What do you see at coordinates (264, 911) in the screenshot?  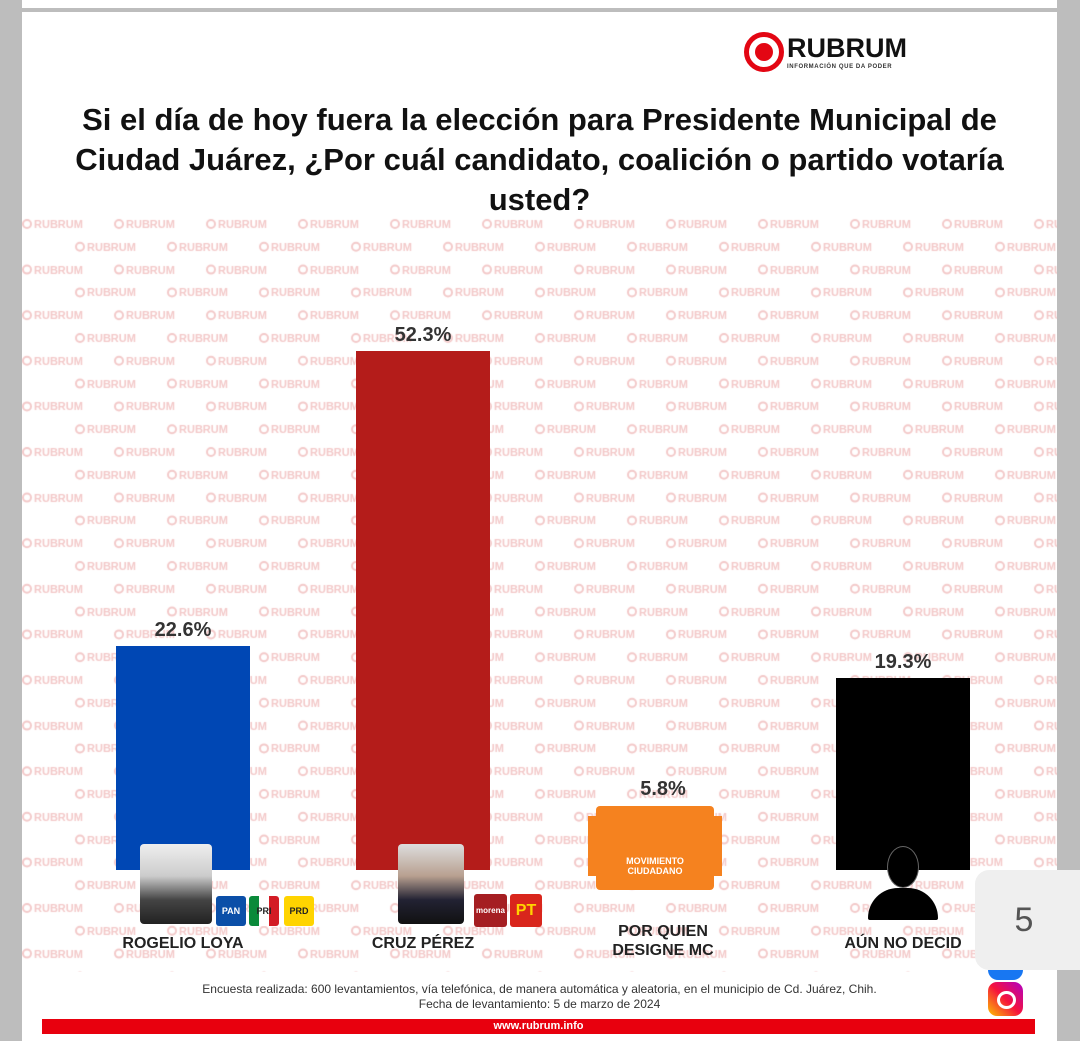 I see `party-logo-pri: PRI` at bounding box center [264, 911].